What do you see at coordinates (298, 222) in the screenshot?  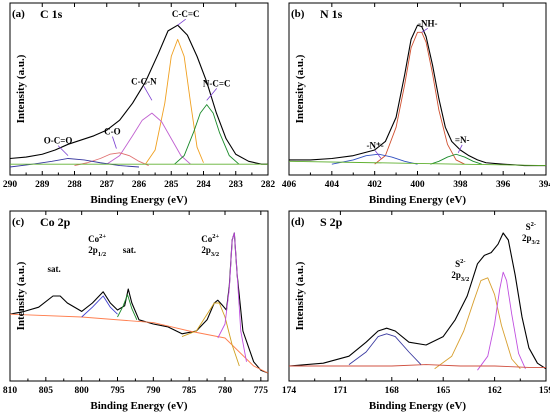 I see `panel-letter: (d)` at bounding box center [298, 222].